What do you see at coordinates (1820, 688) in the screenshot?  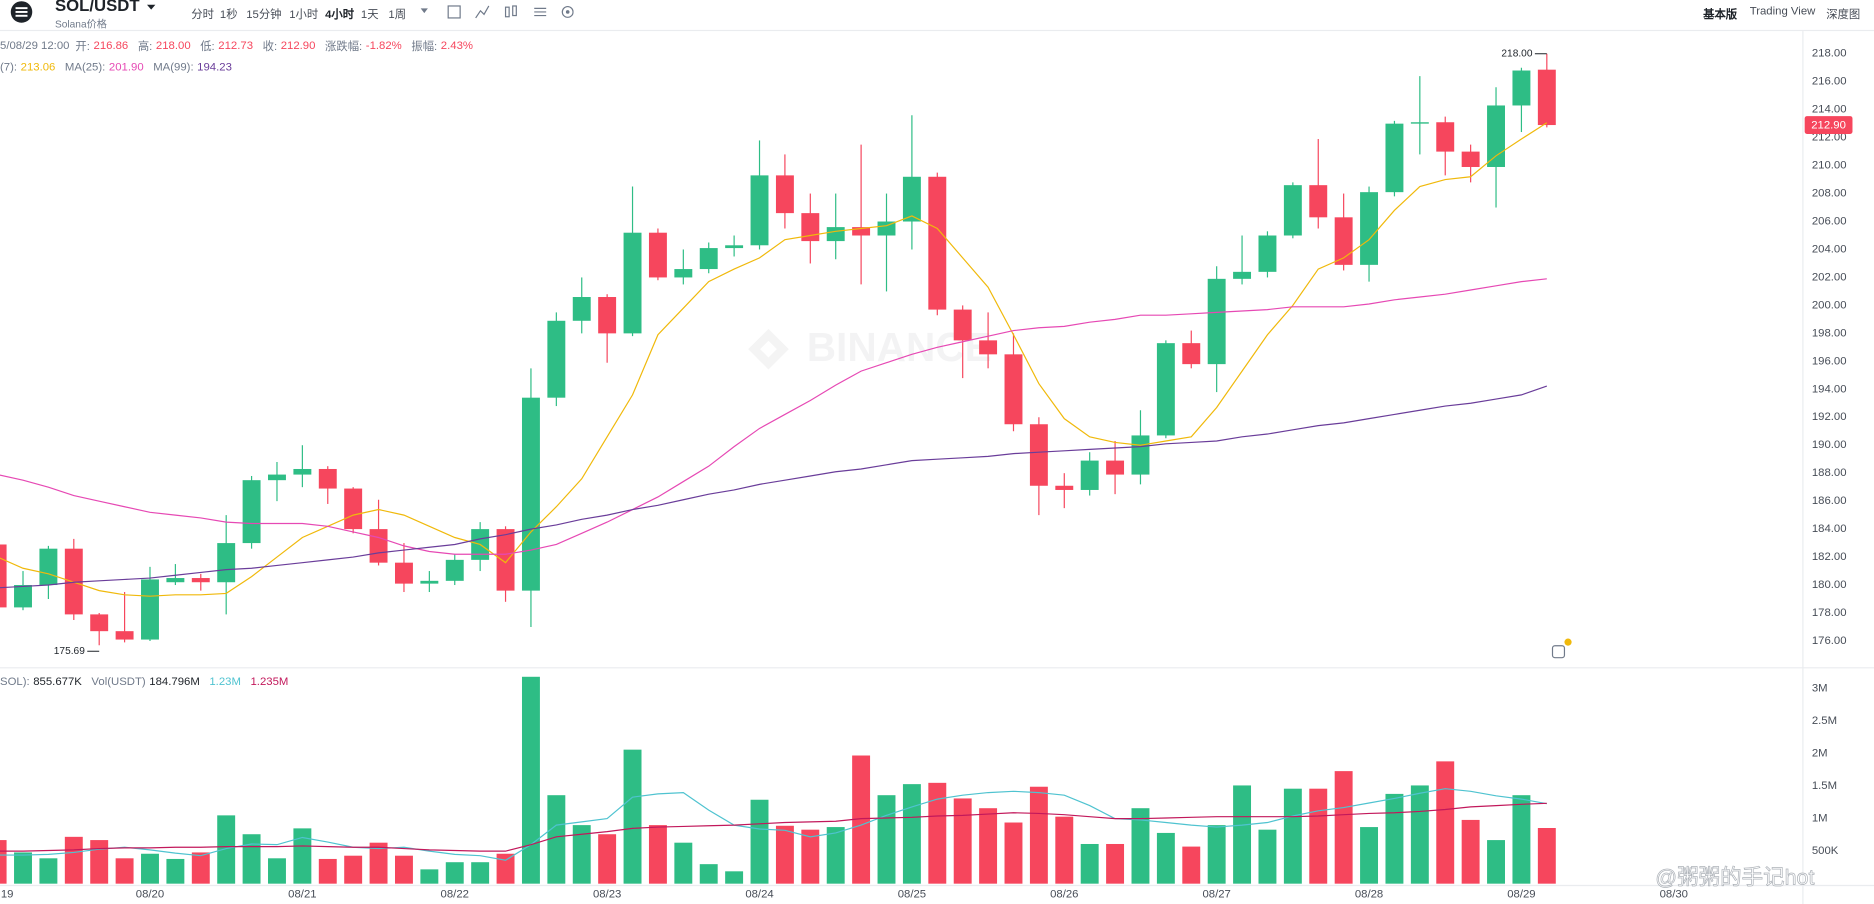 I see `volume-tick-label: 3M` at bounding box center [1820, 688].